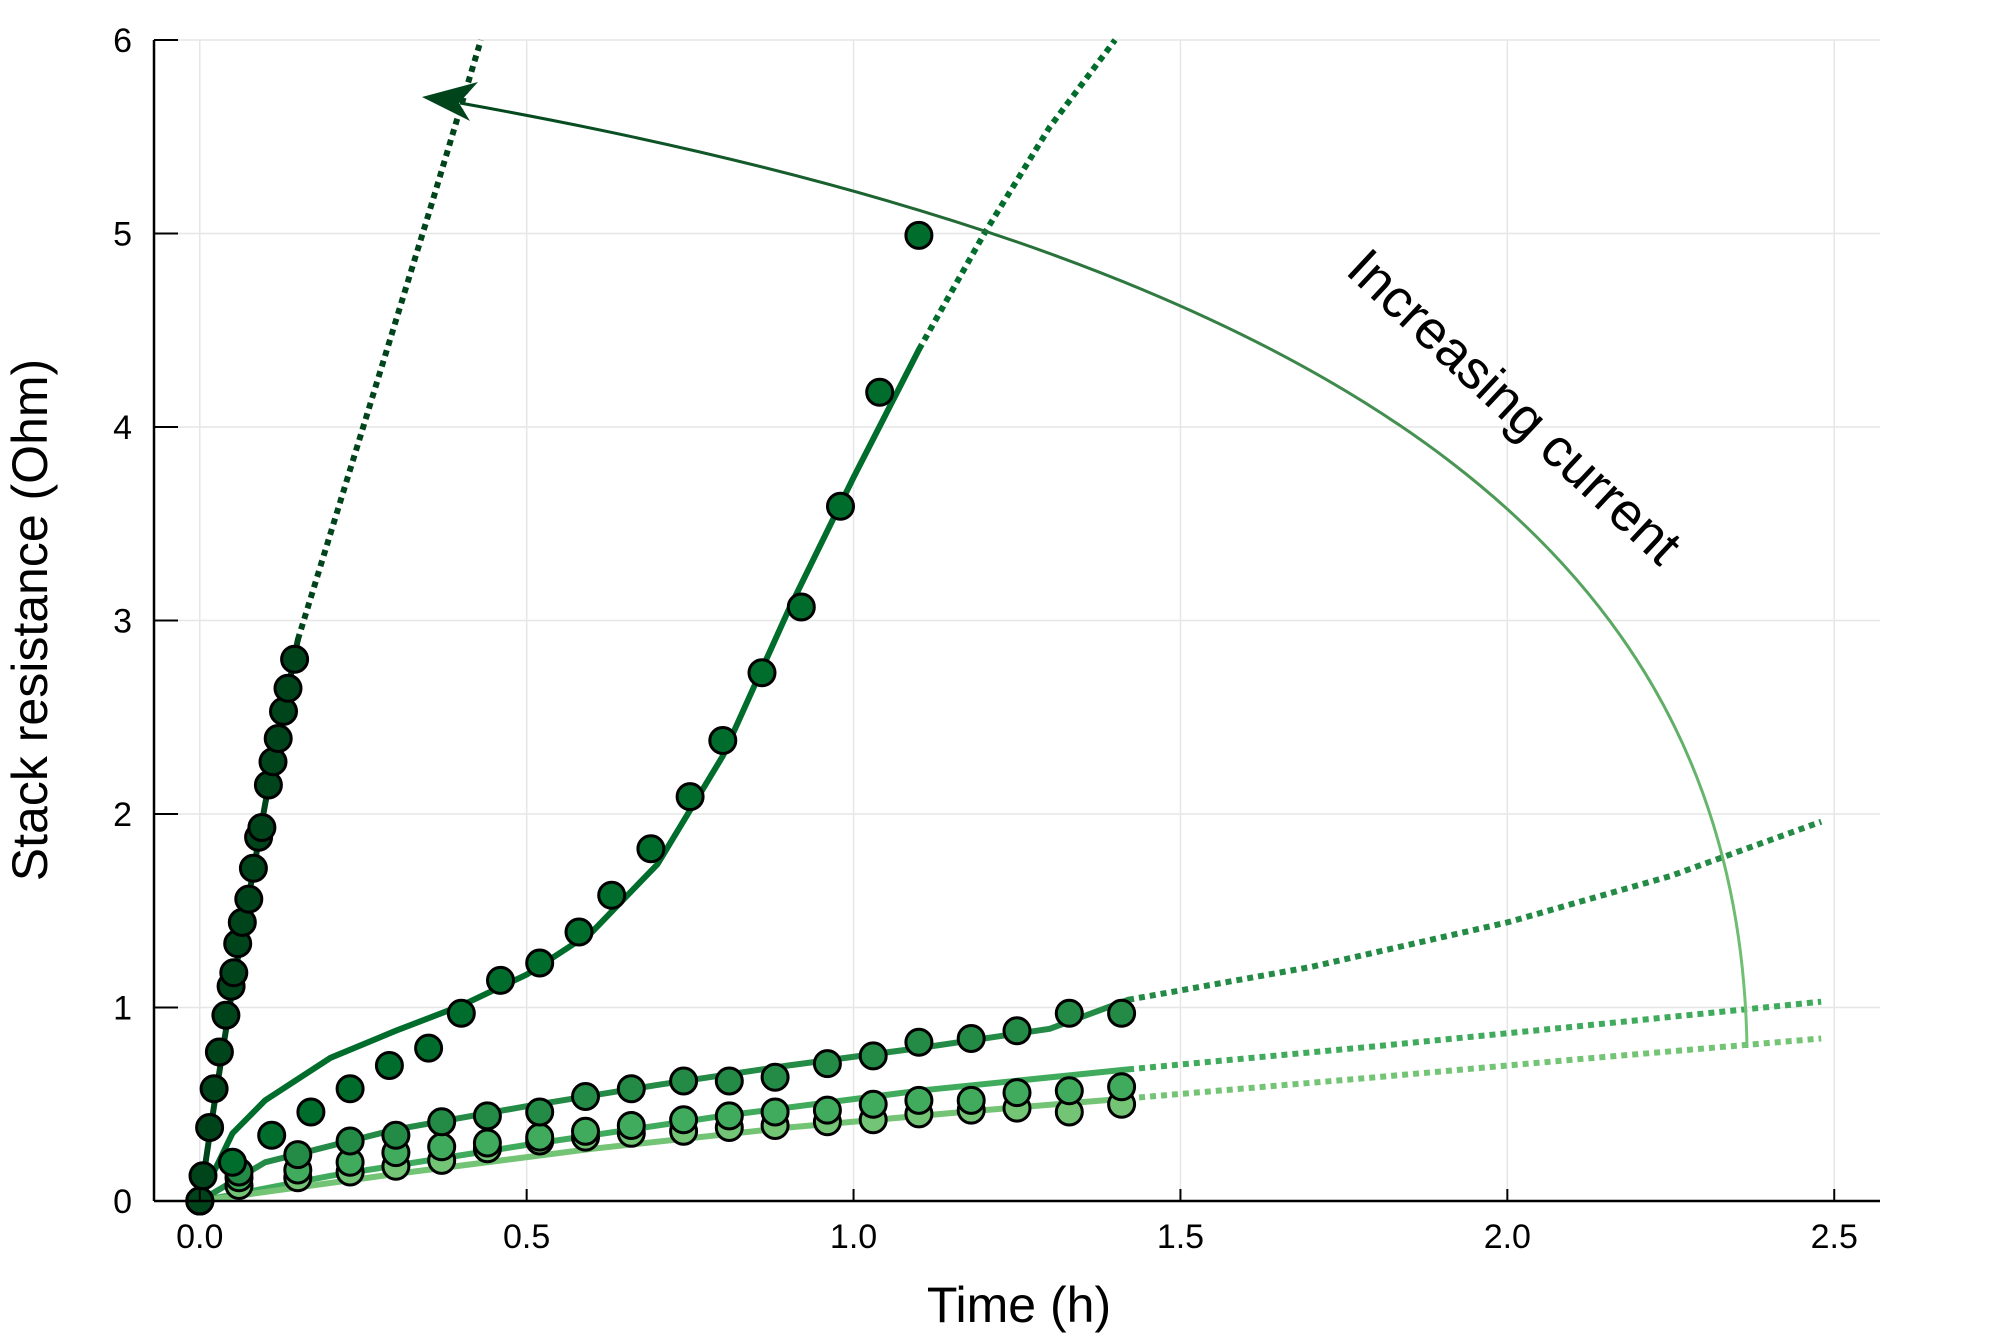 This screenshot has height=1333, width=2000. I want to click on x-tick-label: 1.0, so click(853, 1237).